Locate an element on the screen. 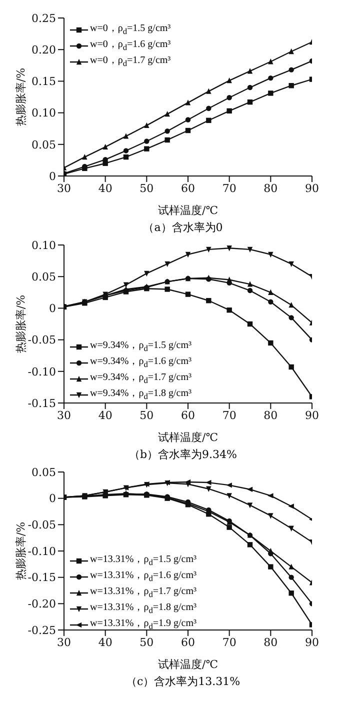  y-tick-label: 0.20 is located at coordinates (44, 50).